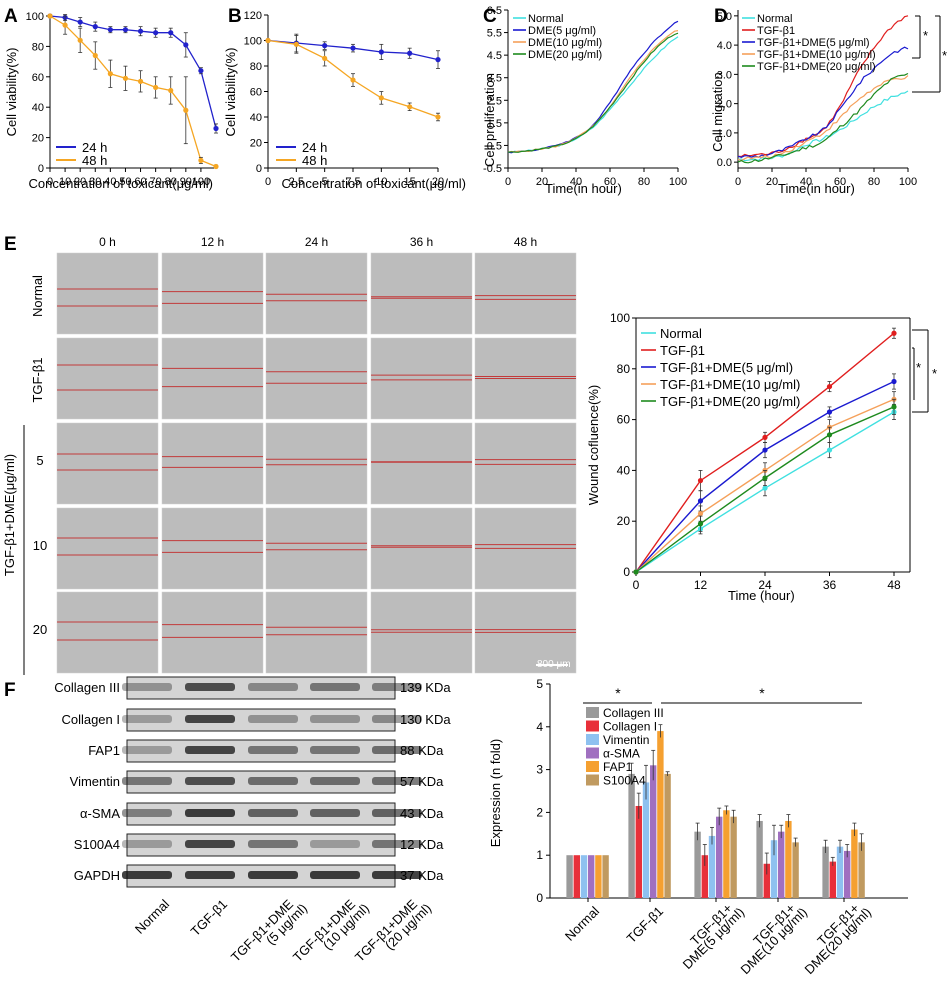  What do you see at coordinates (542, 182) in the screenshot?
I see `x-tick-label: 20` at bounding box center [542, 182].